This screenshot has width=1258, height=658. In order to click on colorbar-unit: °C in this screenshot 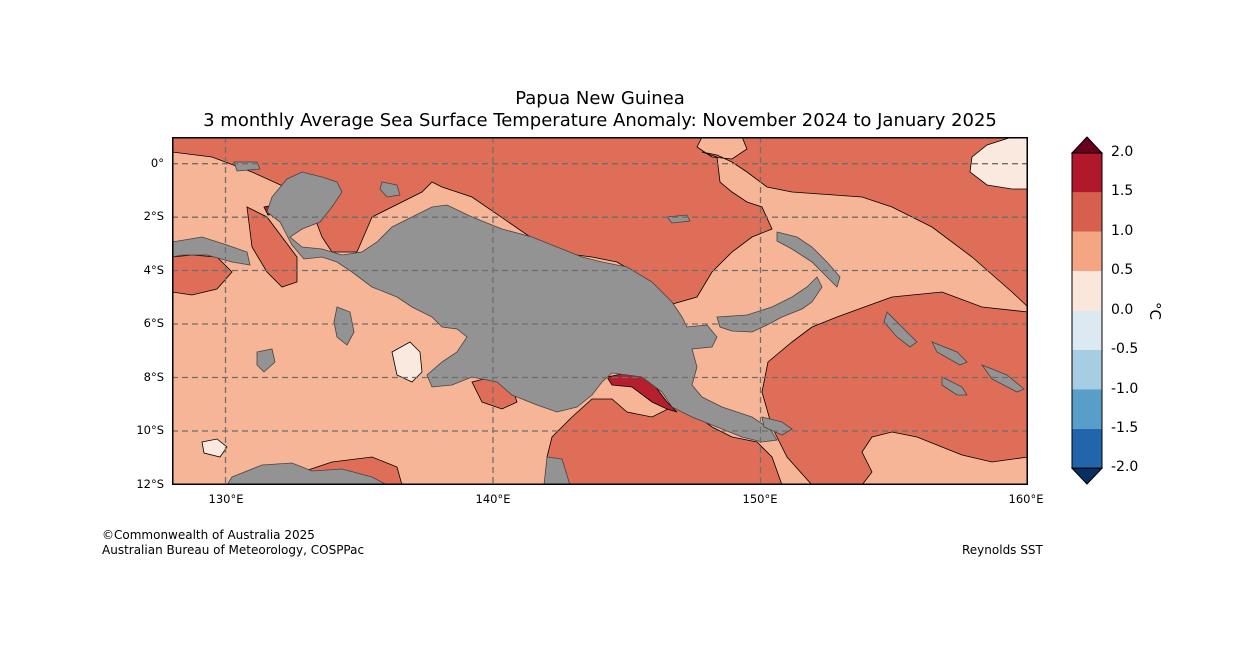, I will do `click(1154, 311)`.